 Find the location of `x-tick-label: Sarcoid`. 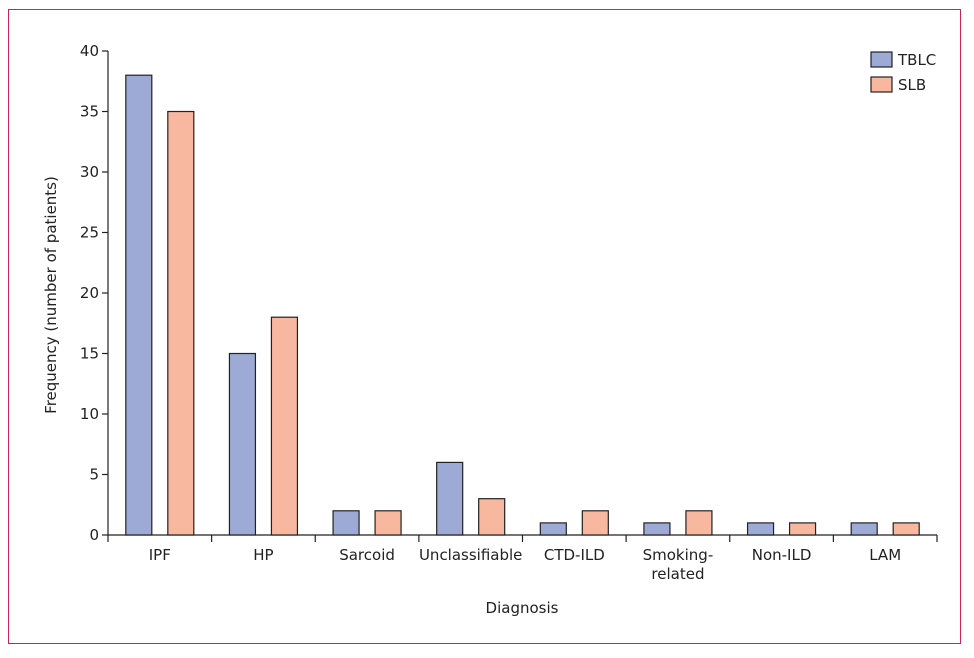

x-tick-label: Sarcoid is located at coordinates (367, 555).